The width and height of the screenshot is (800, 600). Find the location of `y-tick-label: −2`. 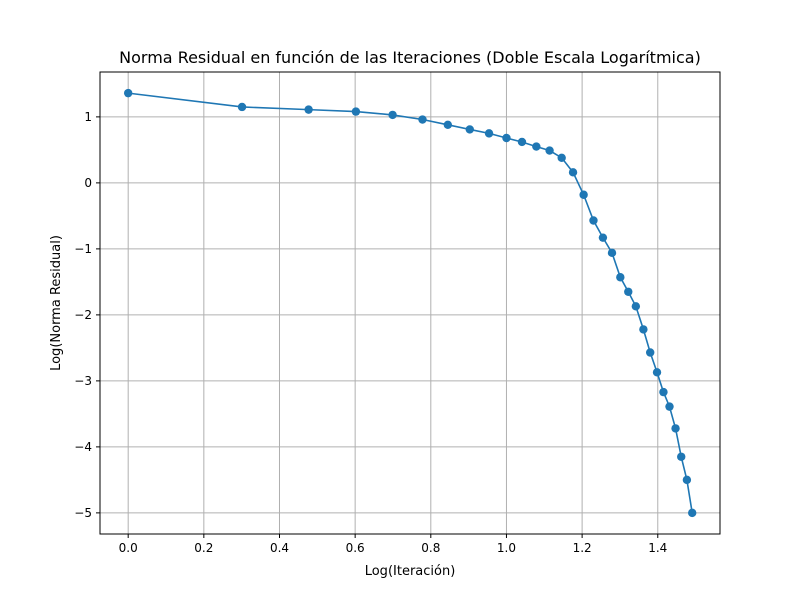

y-tick-label: −2 is located at coordinates (83, 315).